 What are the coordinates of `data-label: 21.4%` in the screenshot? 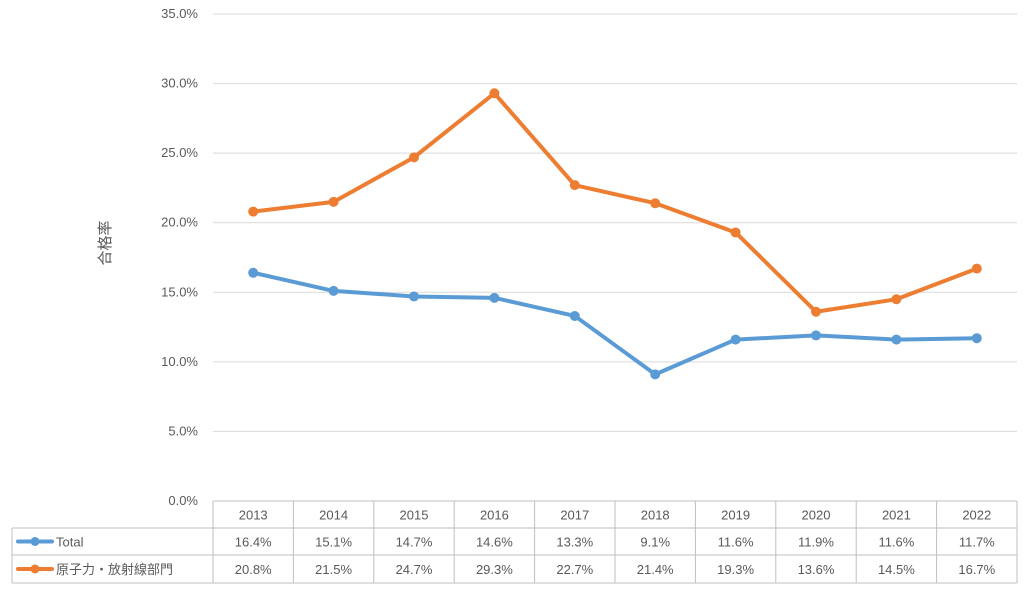 It's located at (655, 569).